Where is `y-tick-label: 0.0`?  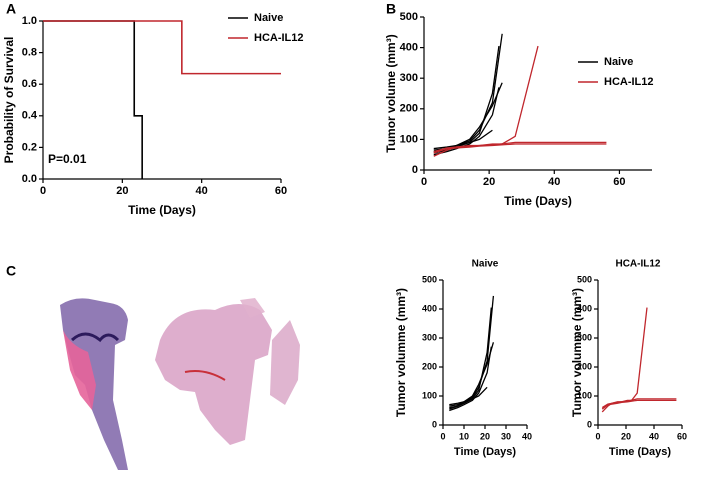
y-tick-label: 0.0 is located at coordinates (29, 179).